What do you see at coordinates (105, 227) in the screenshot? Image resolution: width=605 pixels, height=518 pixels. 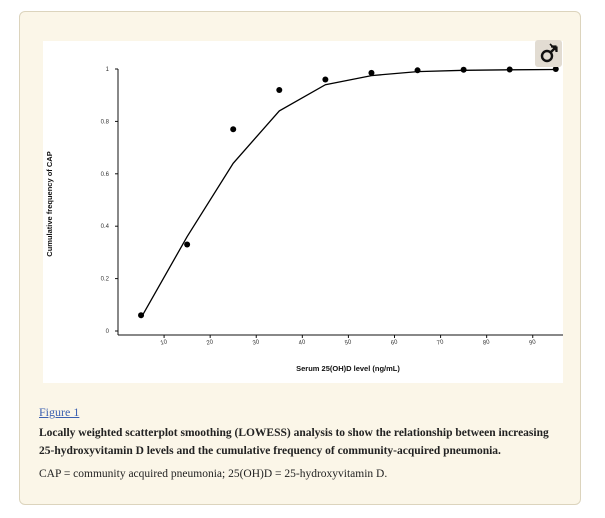 I see `y-tick-label: 0.4` at bounding box center [105, 227].